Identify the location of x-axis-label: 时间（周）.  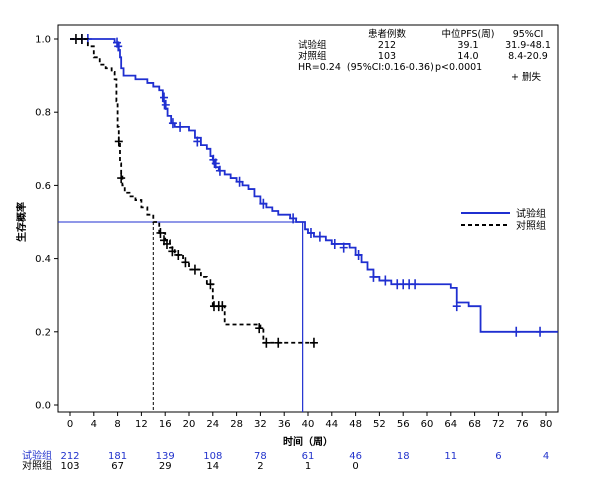
(308, 441).